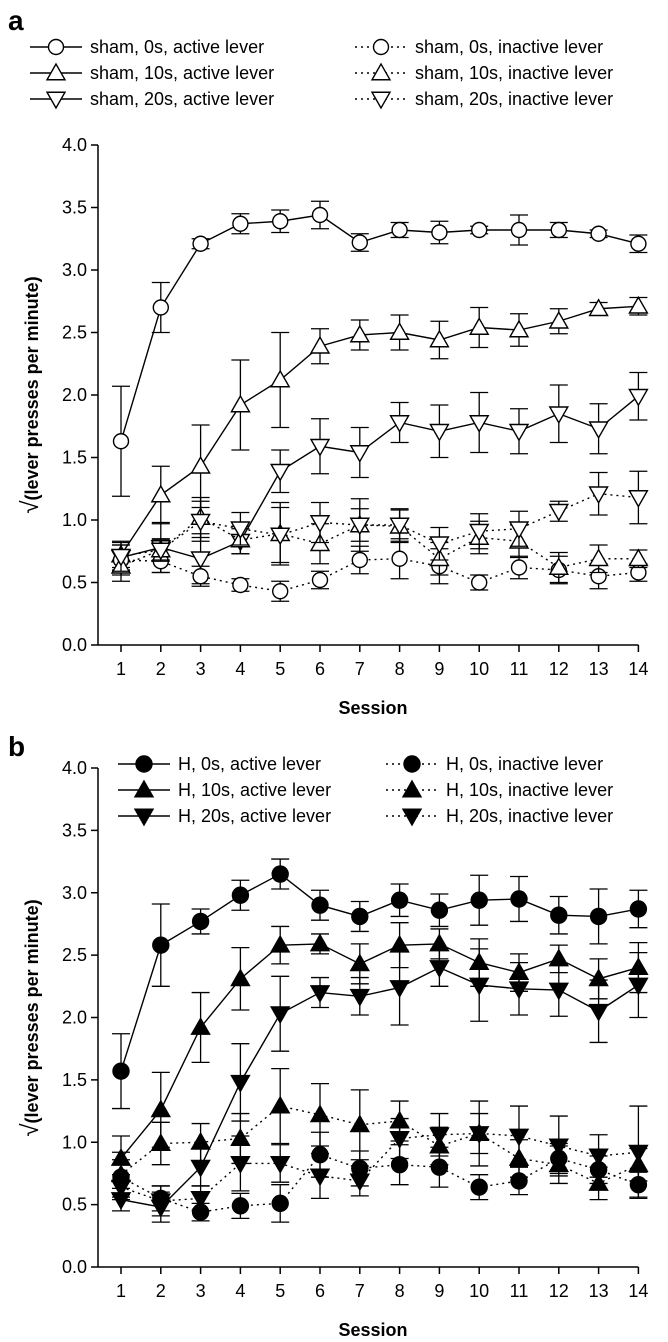 This screenshot has width=668, height=1342. What do you see at coordinates (30, 1017) in the screenshot?
I see `y-axis-label-b: √(lever presses per minute)` at bounding box center [30, 1017].